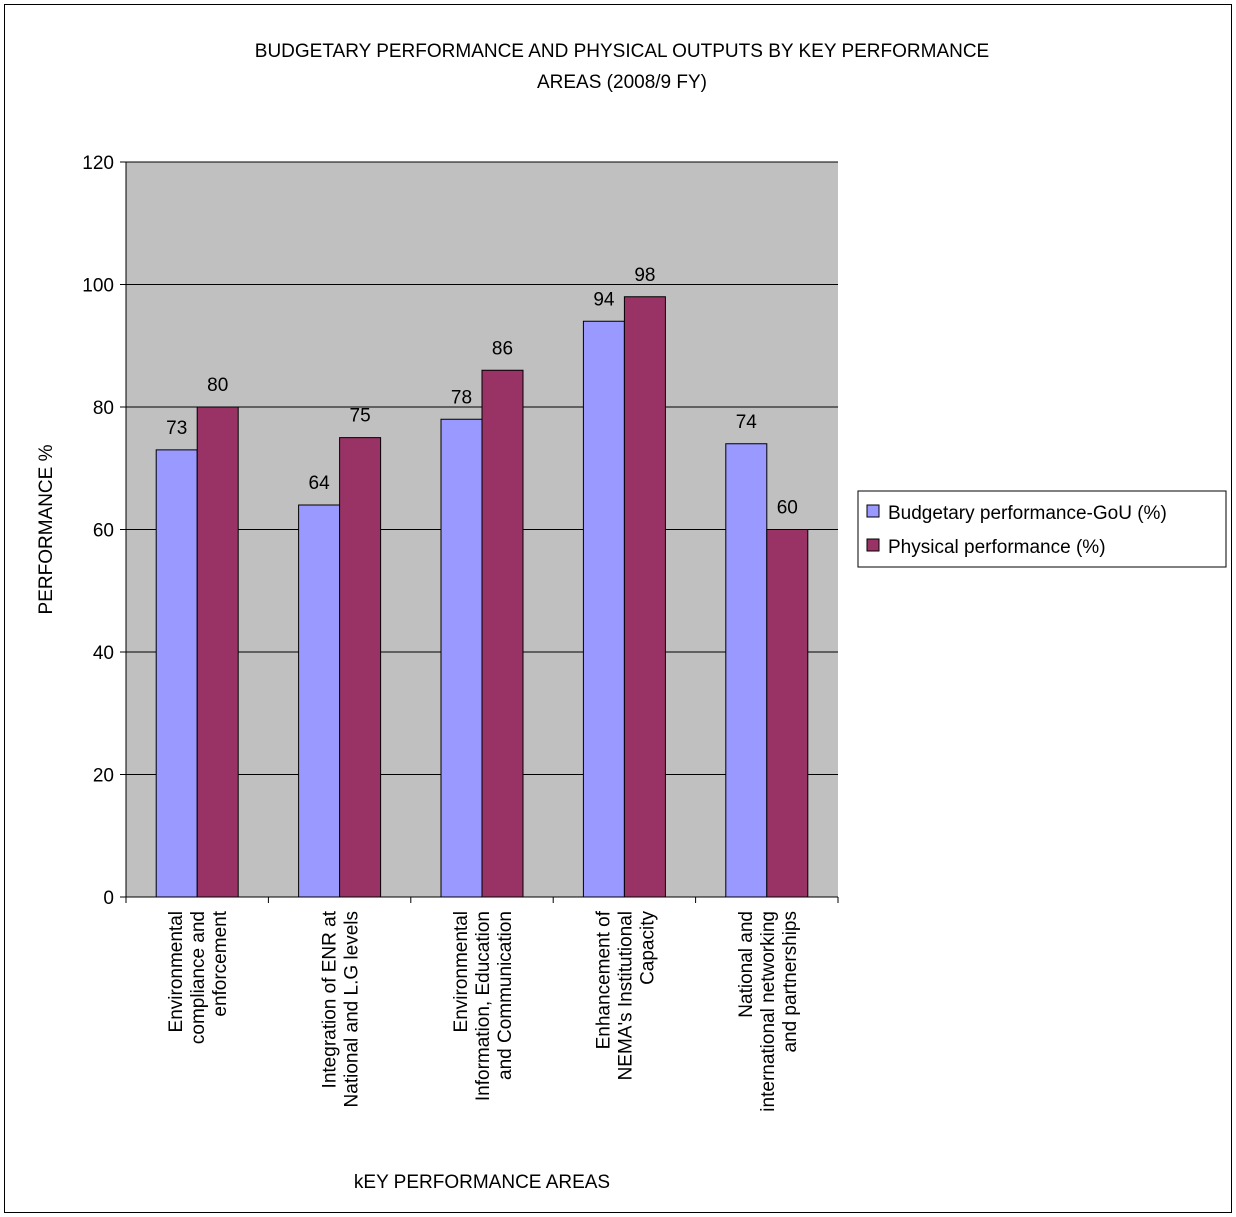 Image resolution: width=1236 pixels, height=1217 pixels. I want to click on x-tick-label: and Communication, so click(505, 995).